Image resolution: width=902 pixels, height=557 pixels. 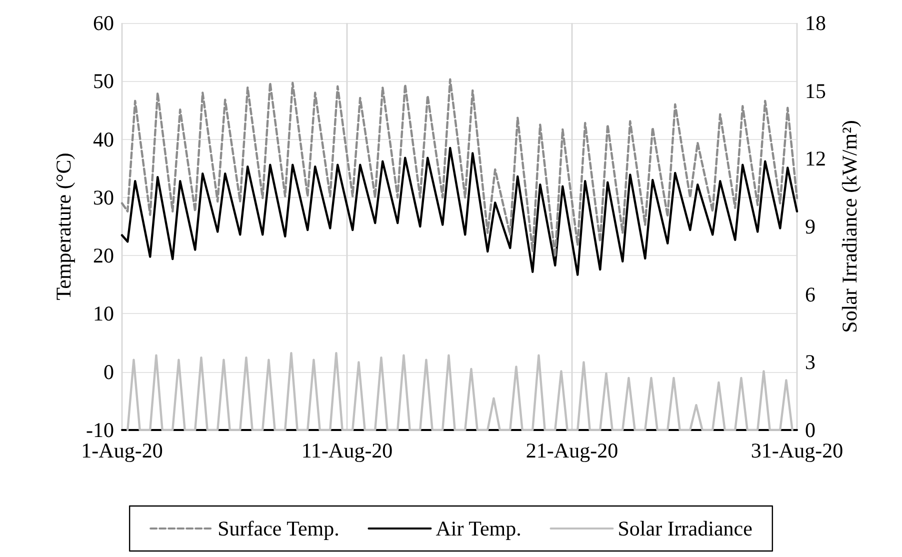 What do you see at coordinates (64, 226) in the screenshot?
I see `y-axis-title: Temperature (°C)` at bounding box center [64, 226].